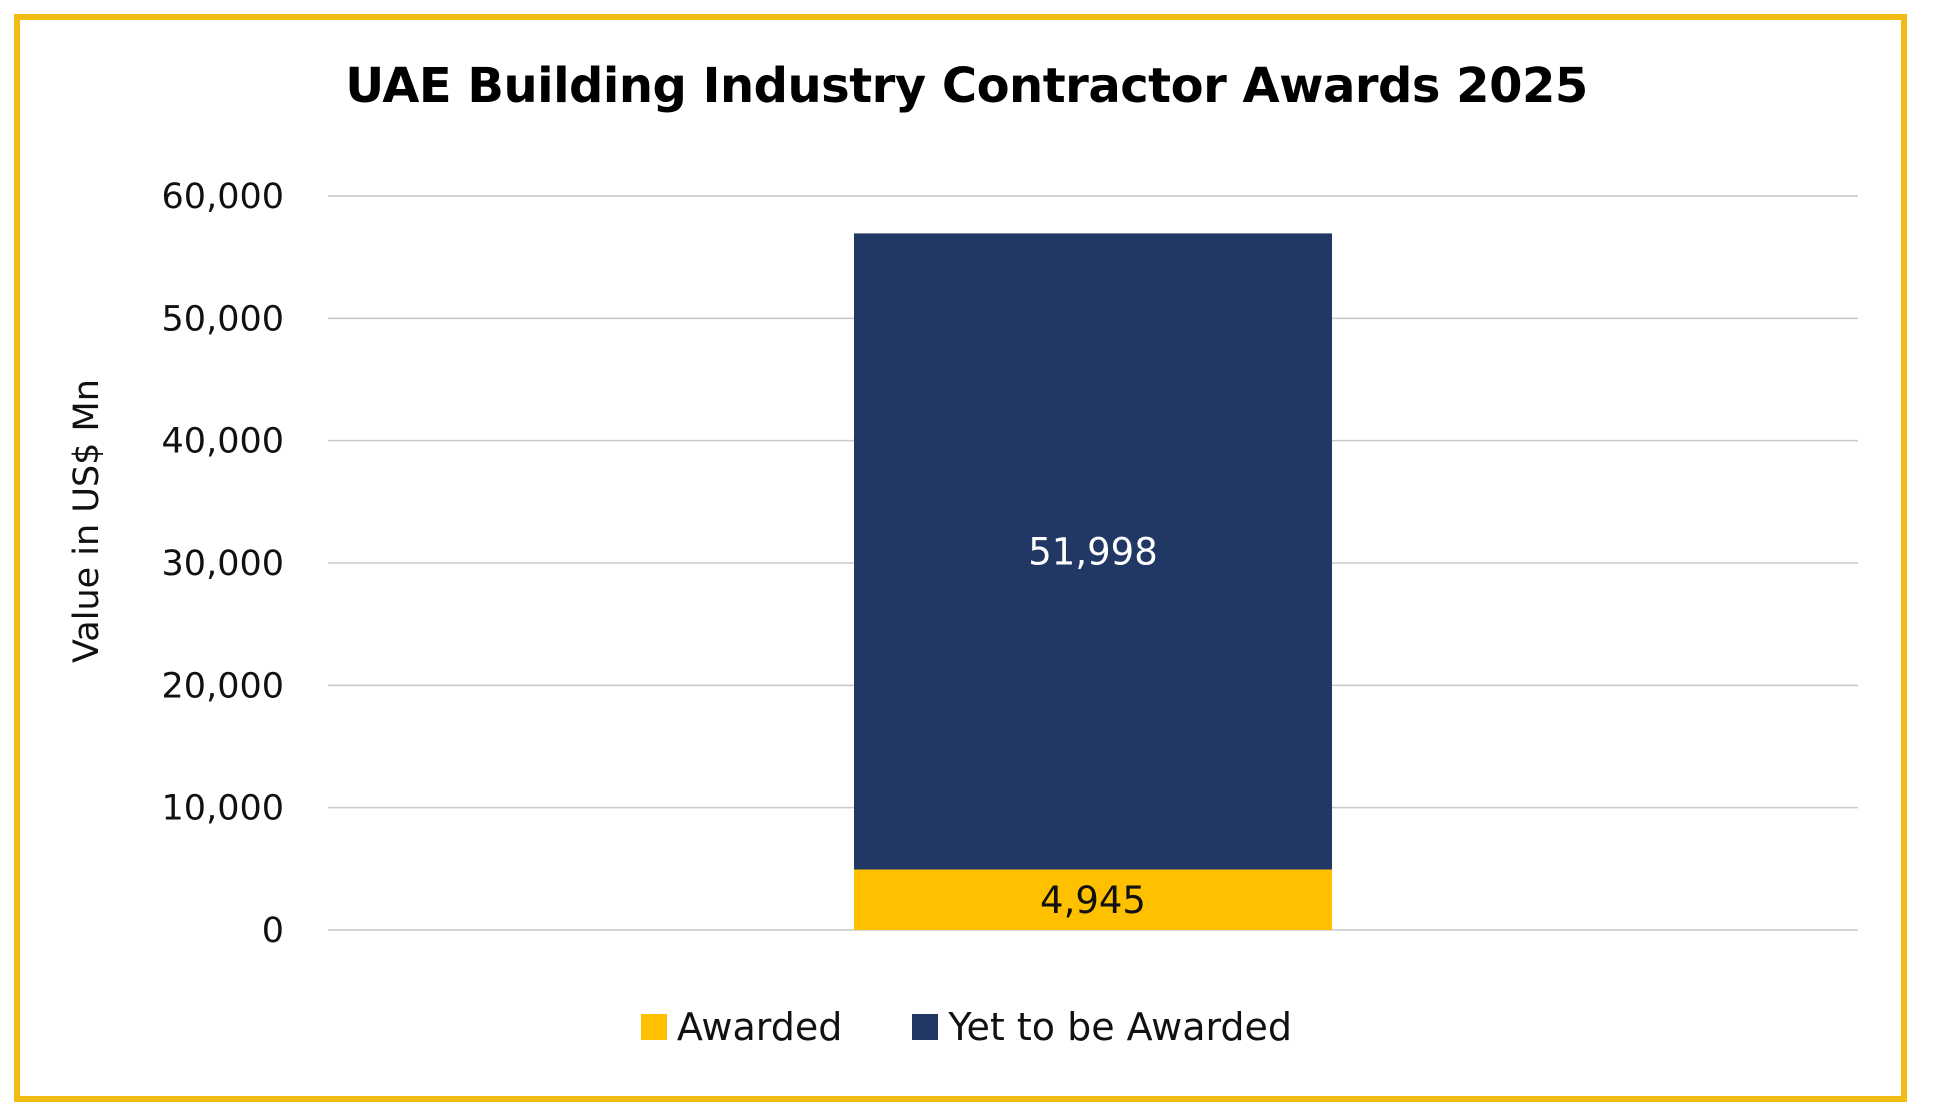  I want to click on legend-label-yet-to-be-awarded: Yet to be Awarded, so click(1120, 1027).